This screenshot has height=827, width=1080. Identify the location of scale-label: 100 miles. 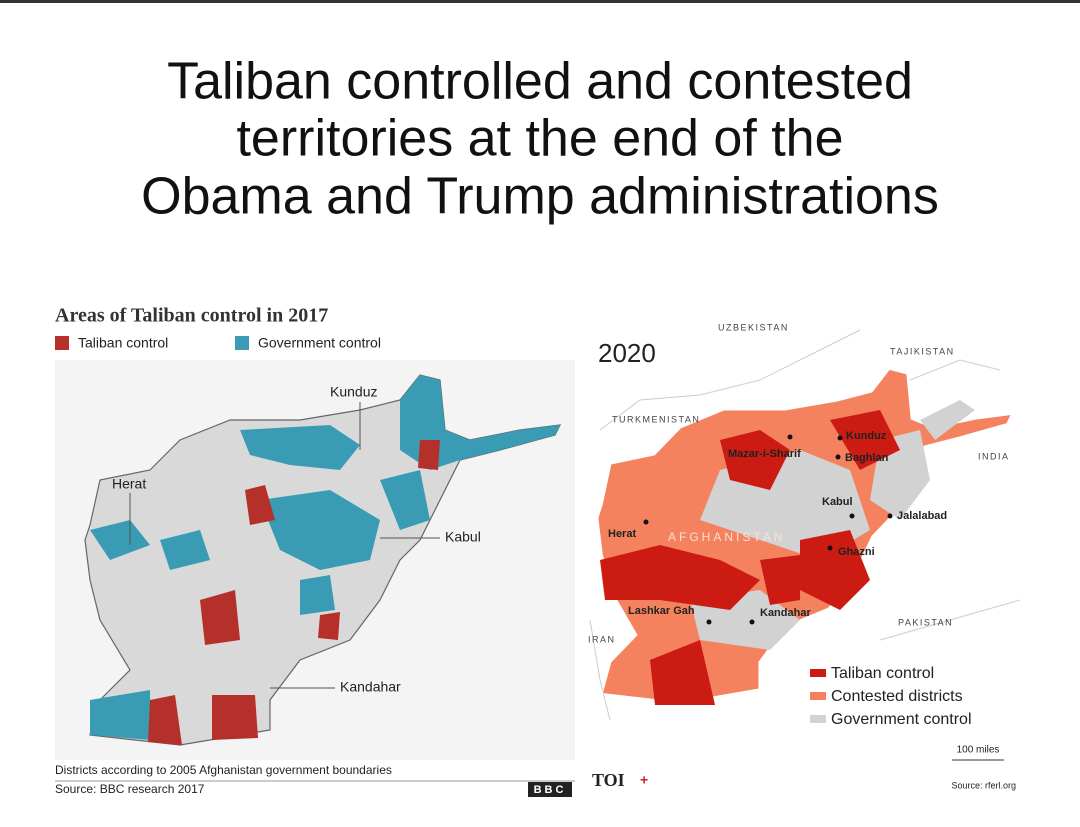
(978, 750).